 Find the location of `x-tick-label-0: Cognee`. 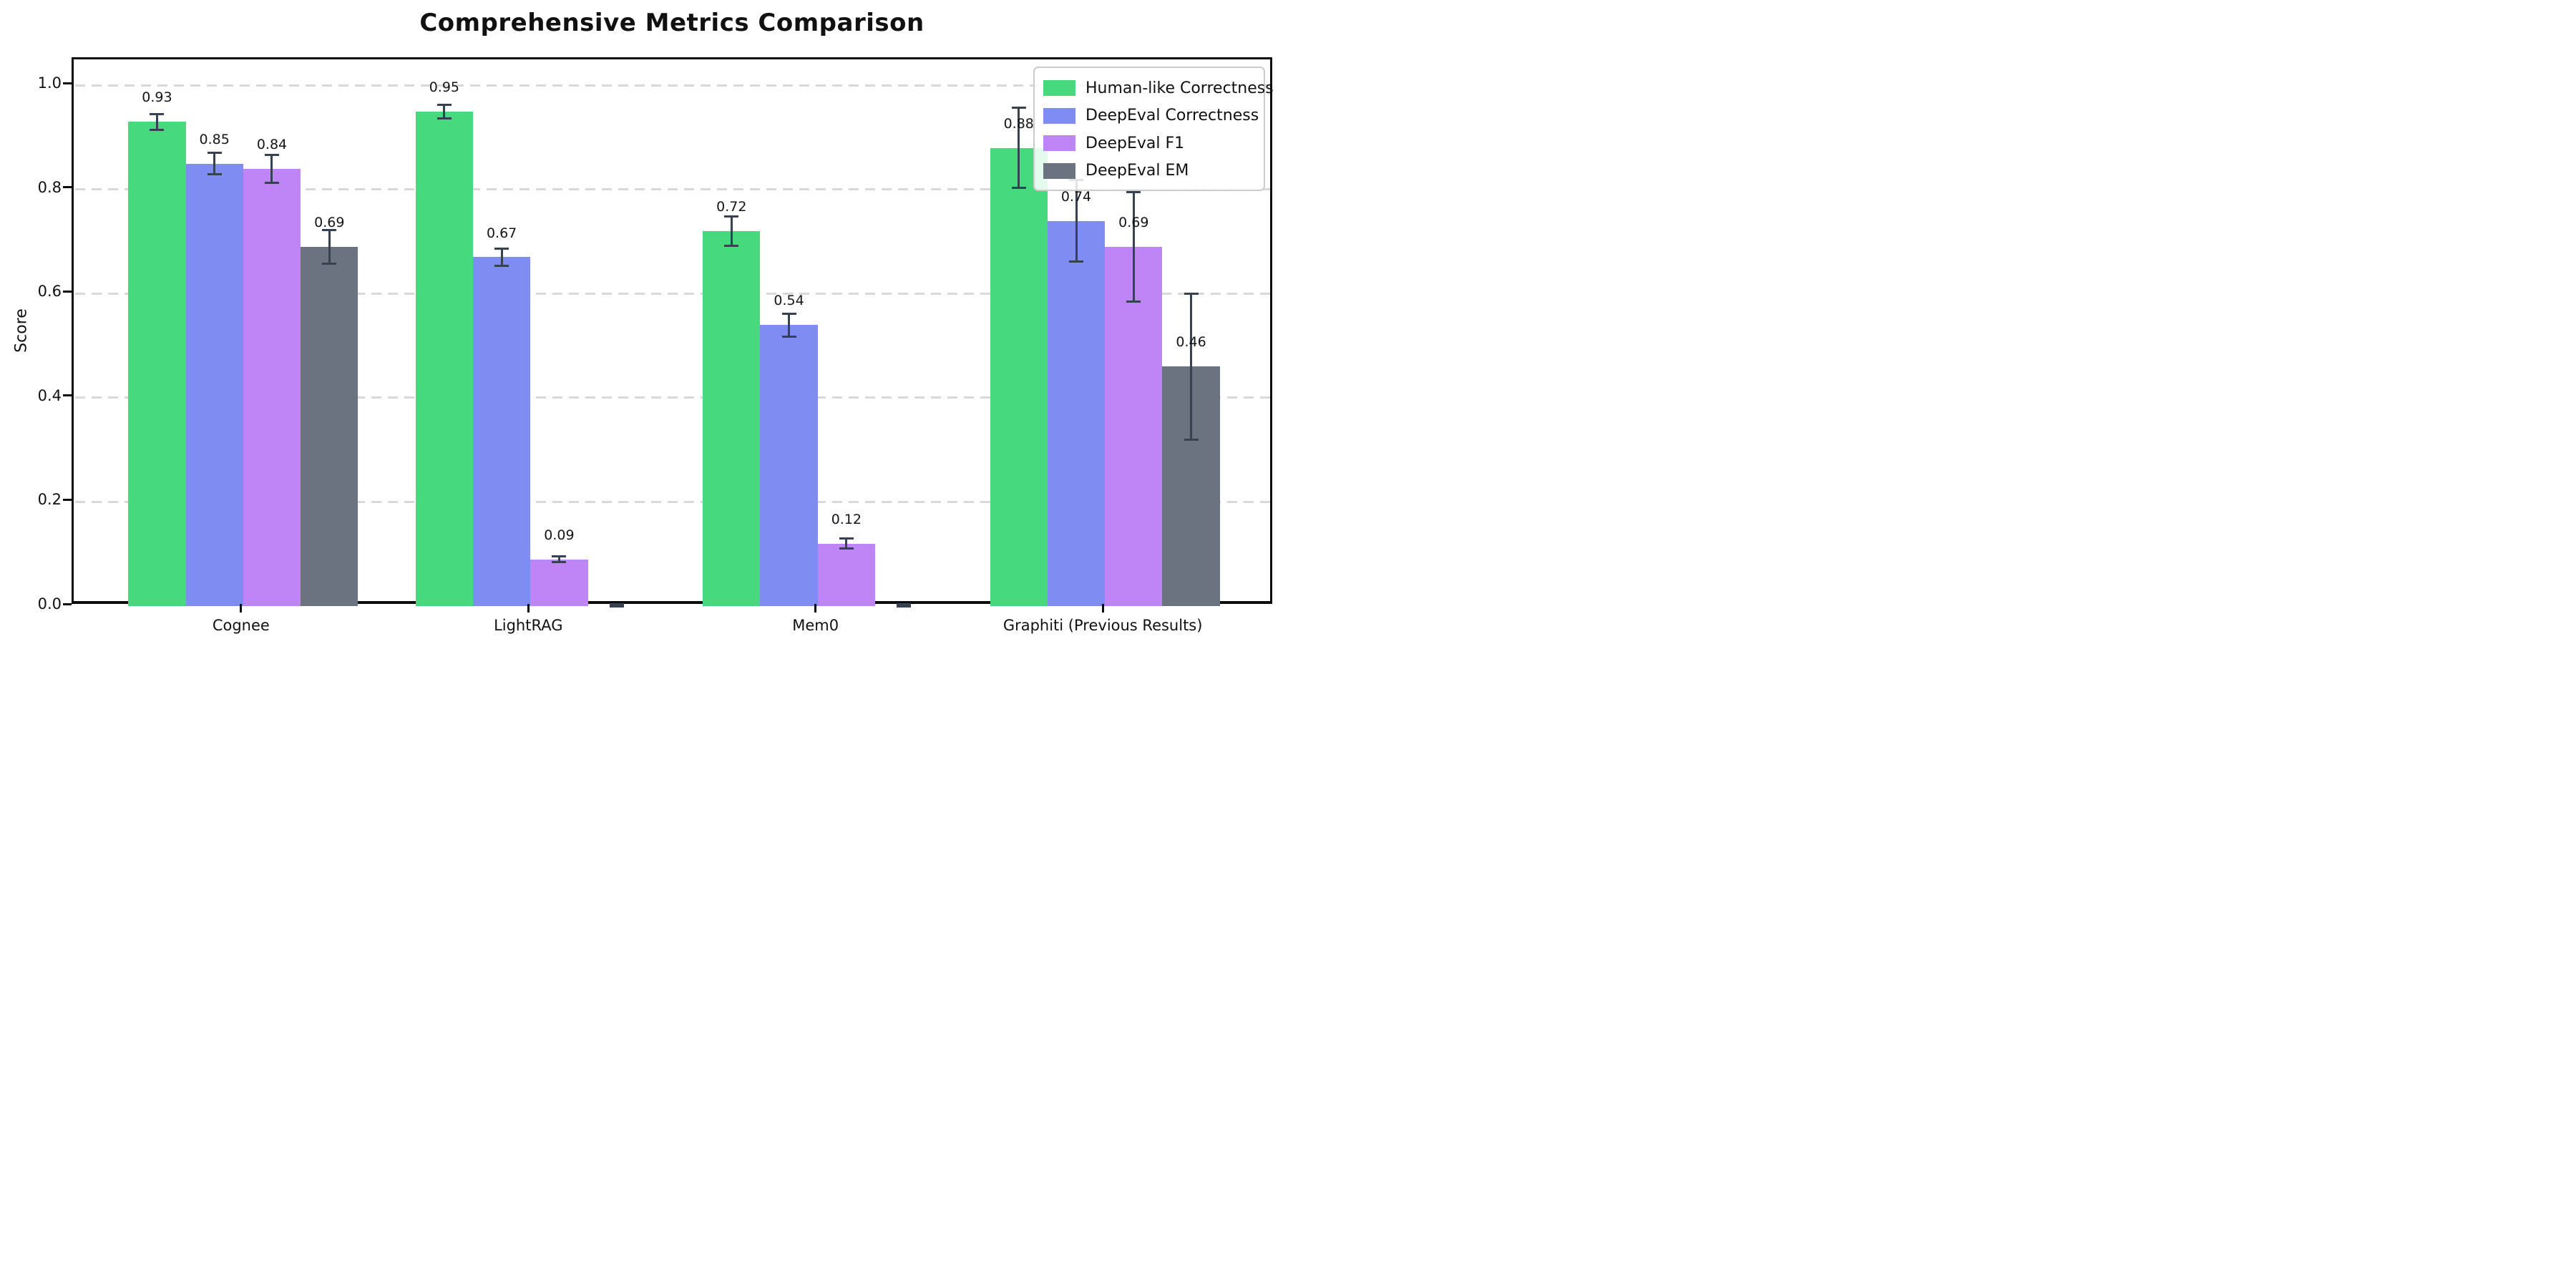

x-tick-label-0: Cognee is located at coordinates (241, 625).